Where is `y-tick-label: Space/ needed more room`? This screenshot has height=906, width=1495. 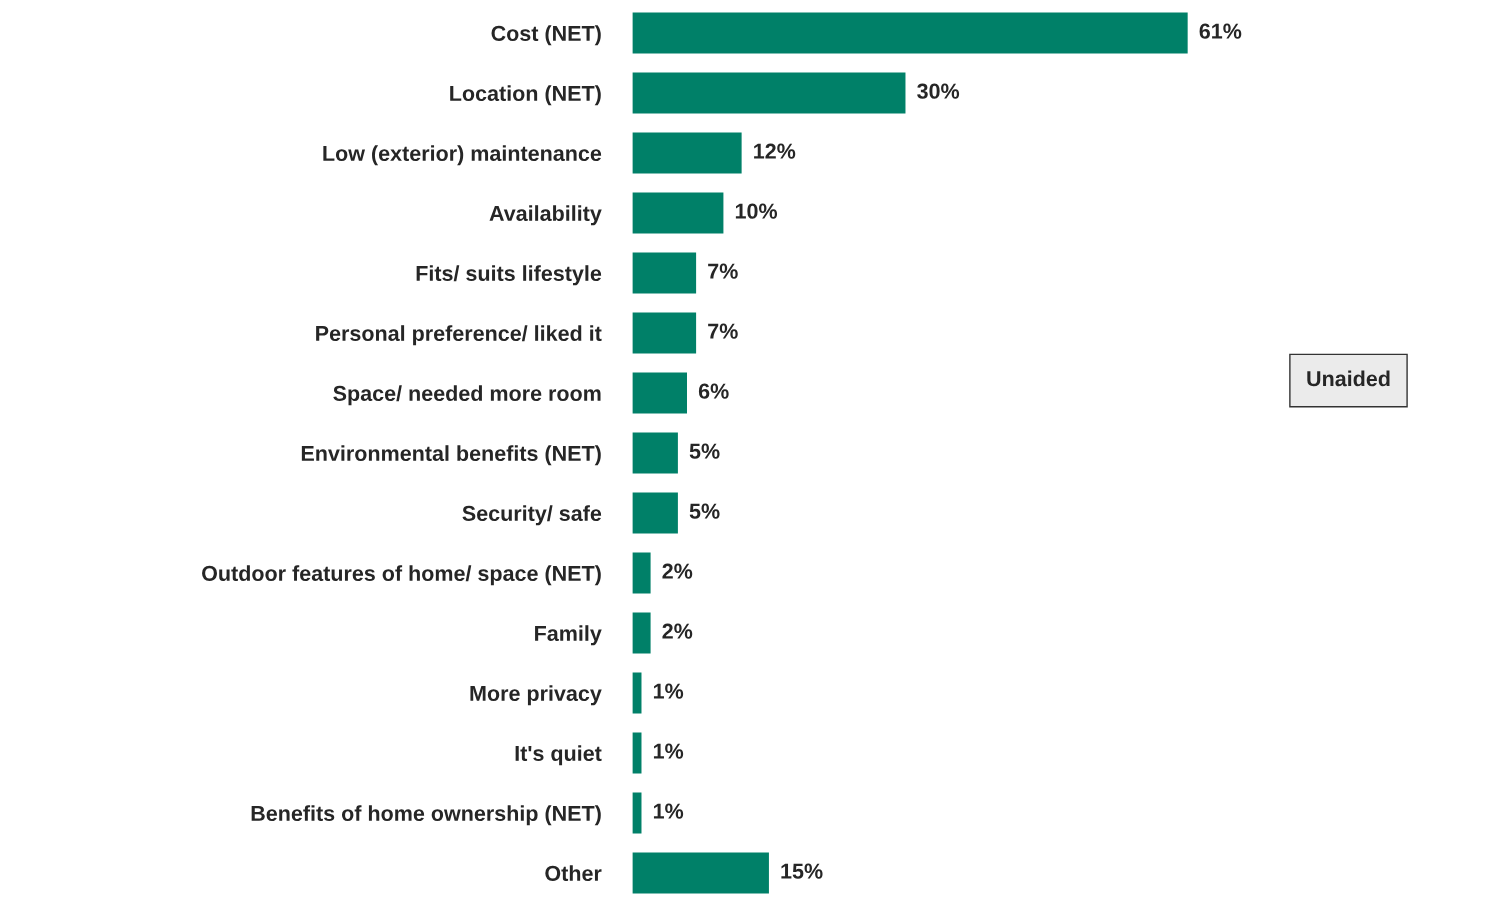 y-tick-label: Space/ needed more room is located at coordinates (467, 395).